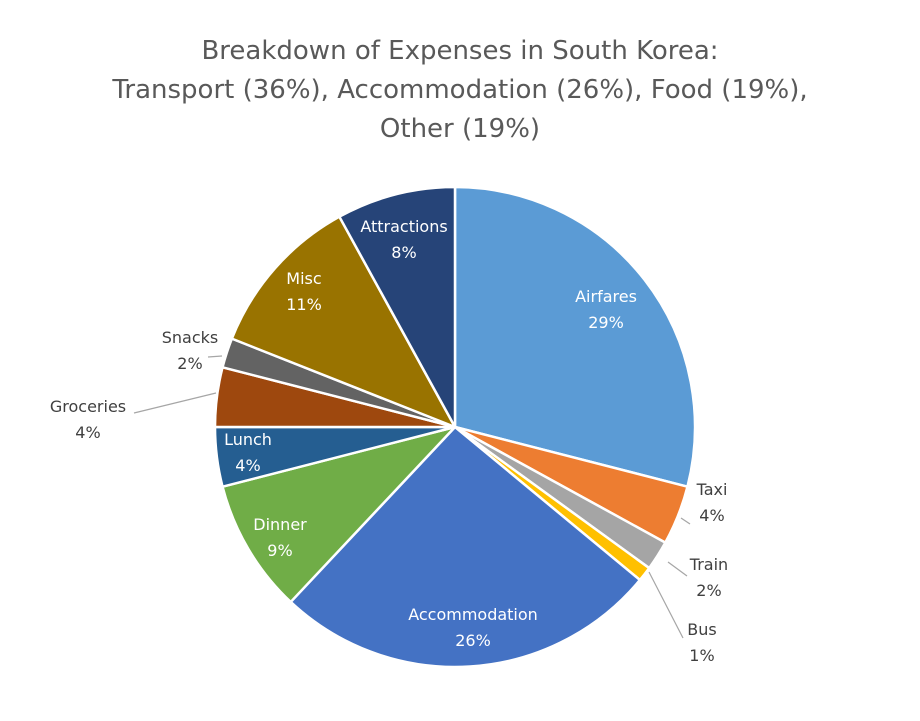 The width and height of the screenshot is (920, 721). I want to click on slice-value-train: 2%, so click(708, 590).